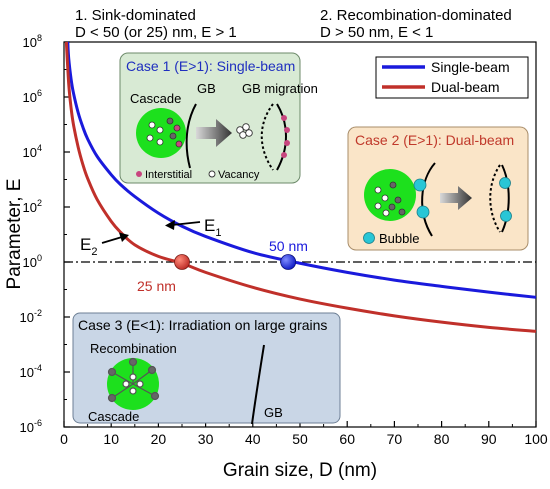 Image resolution: width=550 pixels, height=489 pixels. Describe the element at coordinates (112, 240) in the screenshot. I see `e2-arrow` at that location.